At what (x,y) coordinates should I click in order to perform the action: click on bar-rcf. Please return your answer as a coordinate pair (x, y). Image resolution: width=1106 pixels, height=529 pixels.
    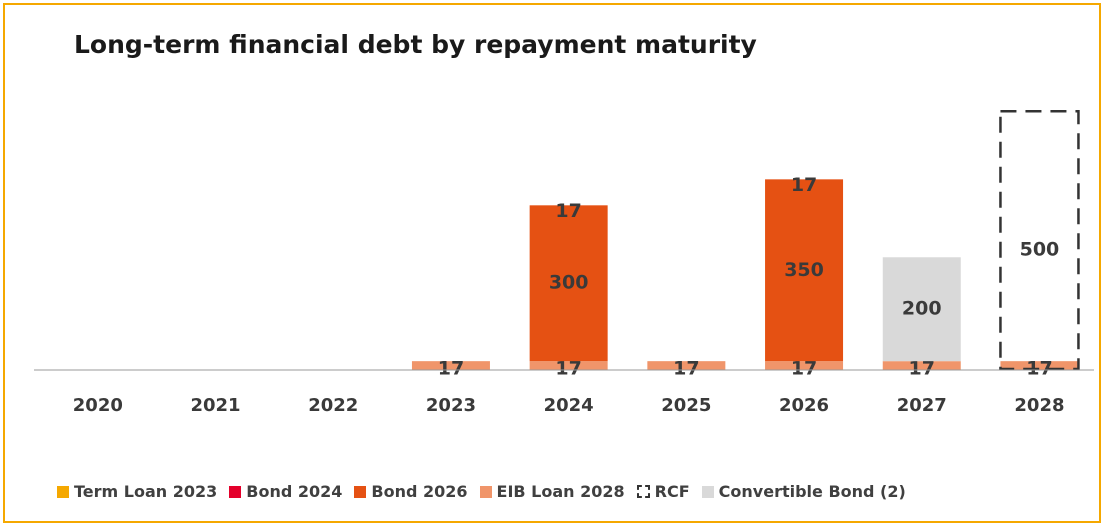
    Looking at the image, I should click on (1039, 240).